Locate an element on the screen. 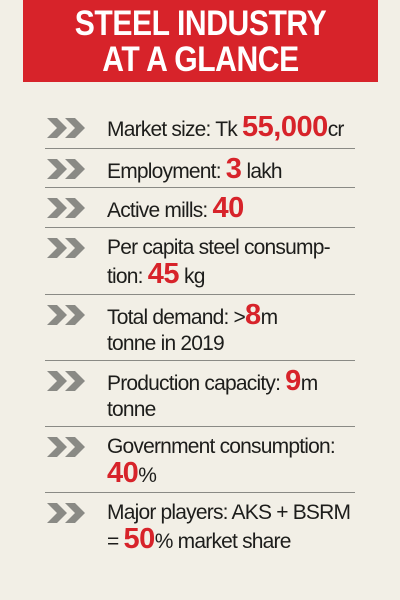  list-item-text: Employment: 3 lakh is located at coordinates (231, 169).